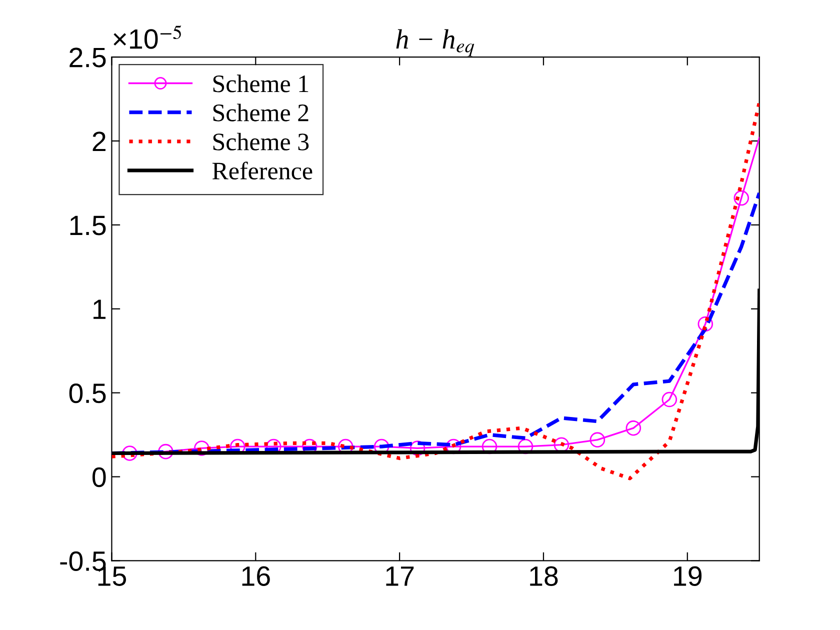  I want to click on legend-label: Scheme 3, so click(261, 141).